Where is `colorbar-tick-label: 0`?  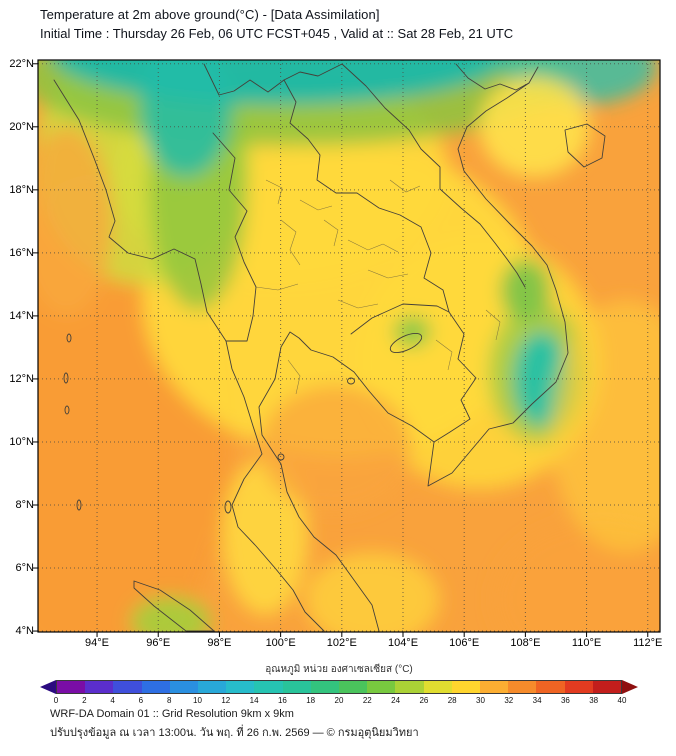
colorbar-tick-label: 0 is located at coordinates (56, 700).